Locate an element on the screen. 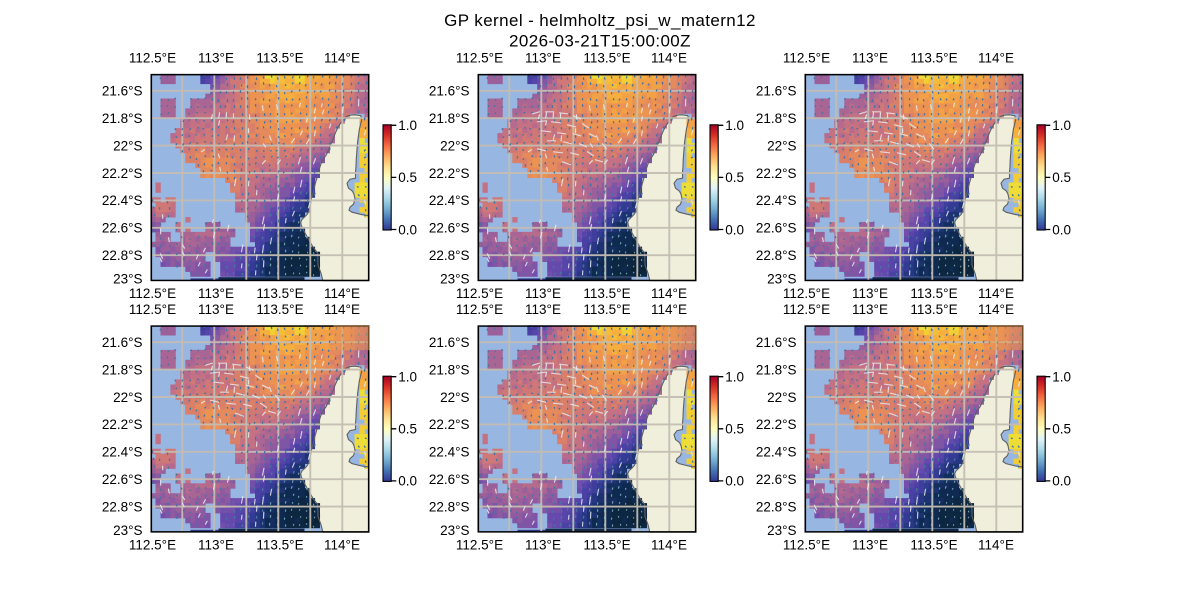 The height and width of the screenshot is (600, 1200). svg-text: 2026-03-21T15:00:00Z is located at coordinates (600, 41).